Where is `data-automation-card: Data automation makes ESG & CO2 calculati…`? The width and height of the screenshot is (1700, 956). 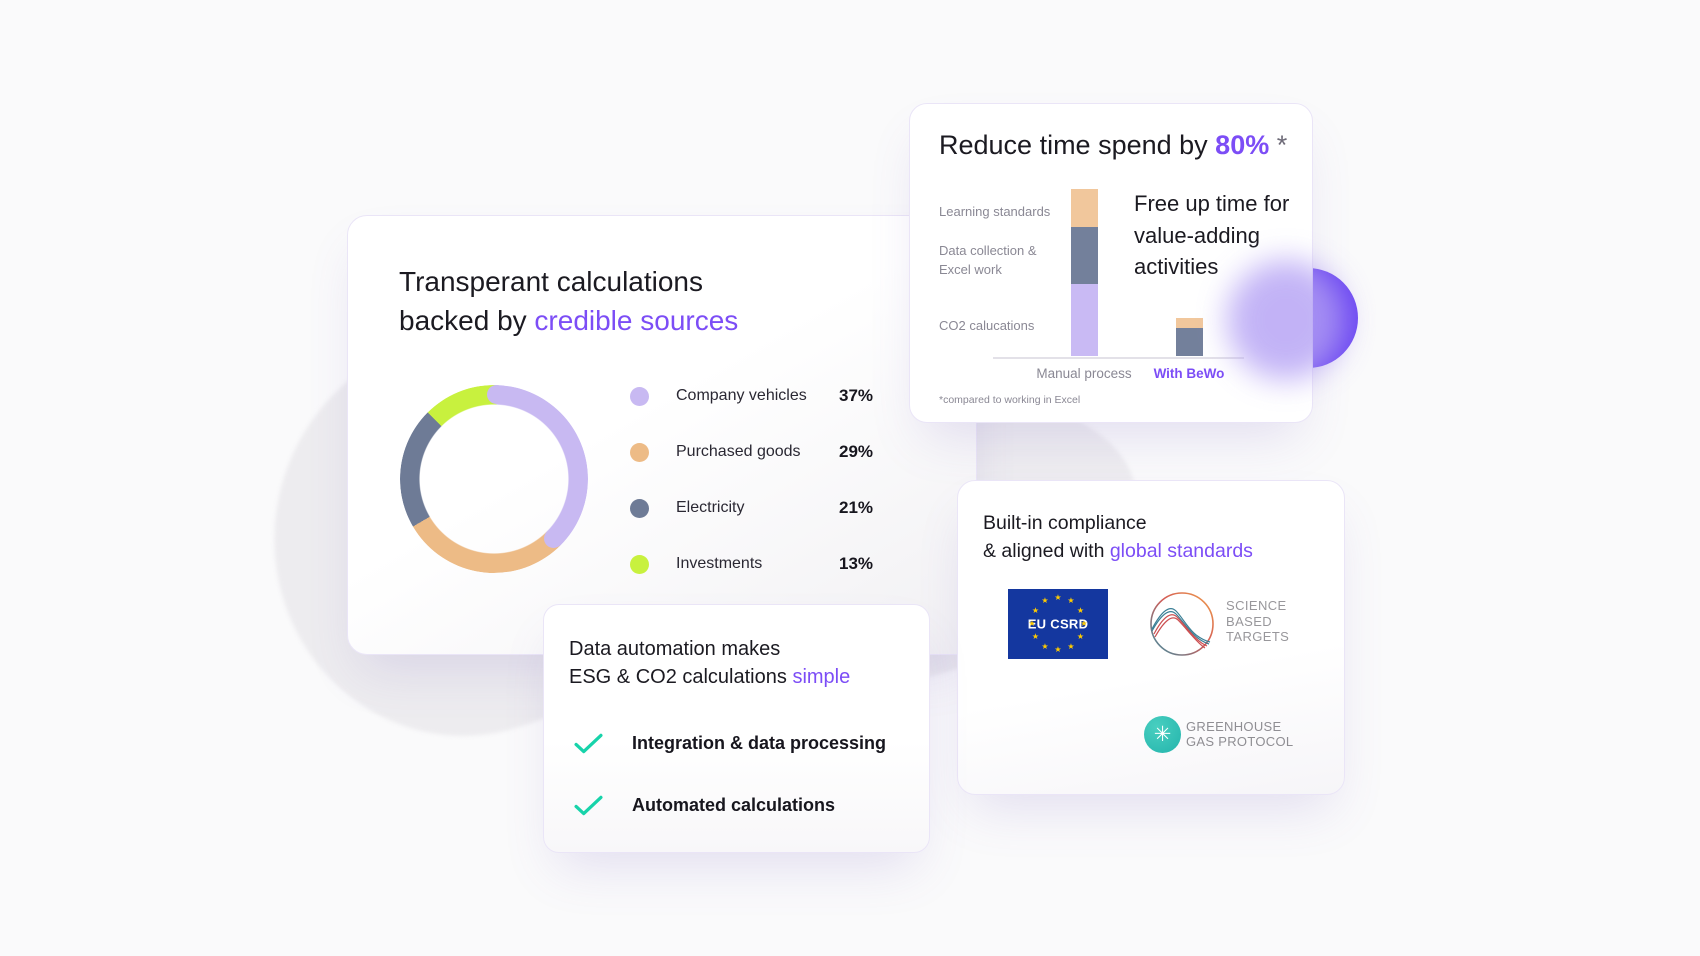
data-automation-card: Data automation makes ESG & CO2 calculati… is located at coordinates (736, 728).